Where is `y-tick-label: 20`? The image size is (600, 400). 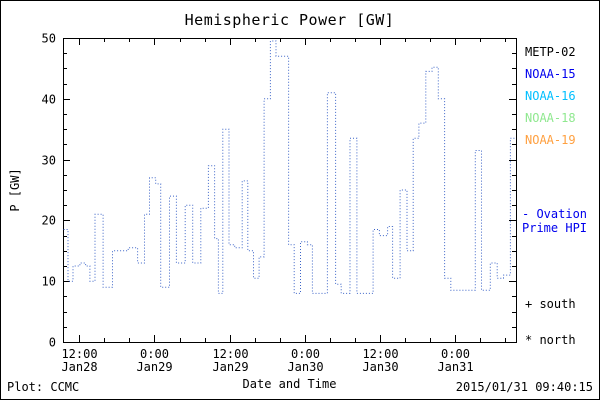 y-tick-label: 20 is located at coordinates (49, 221).